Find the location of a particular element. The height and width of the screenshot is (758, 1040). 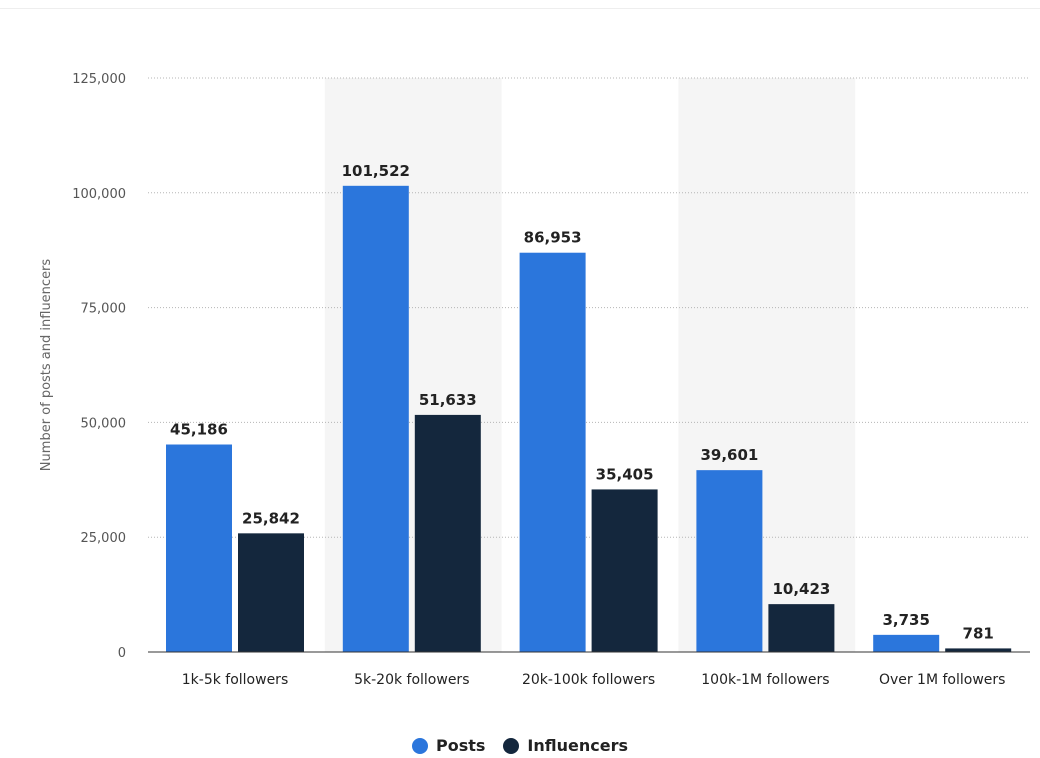

y-tick-label: 100,000 is located at coordinates (99, 194).